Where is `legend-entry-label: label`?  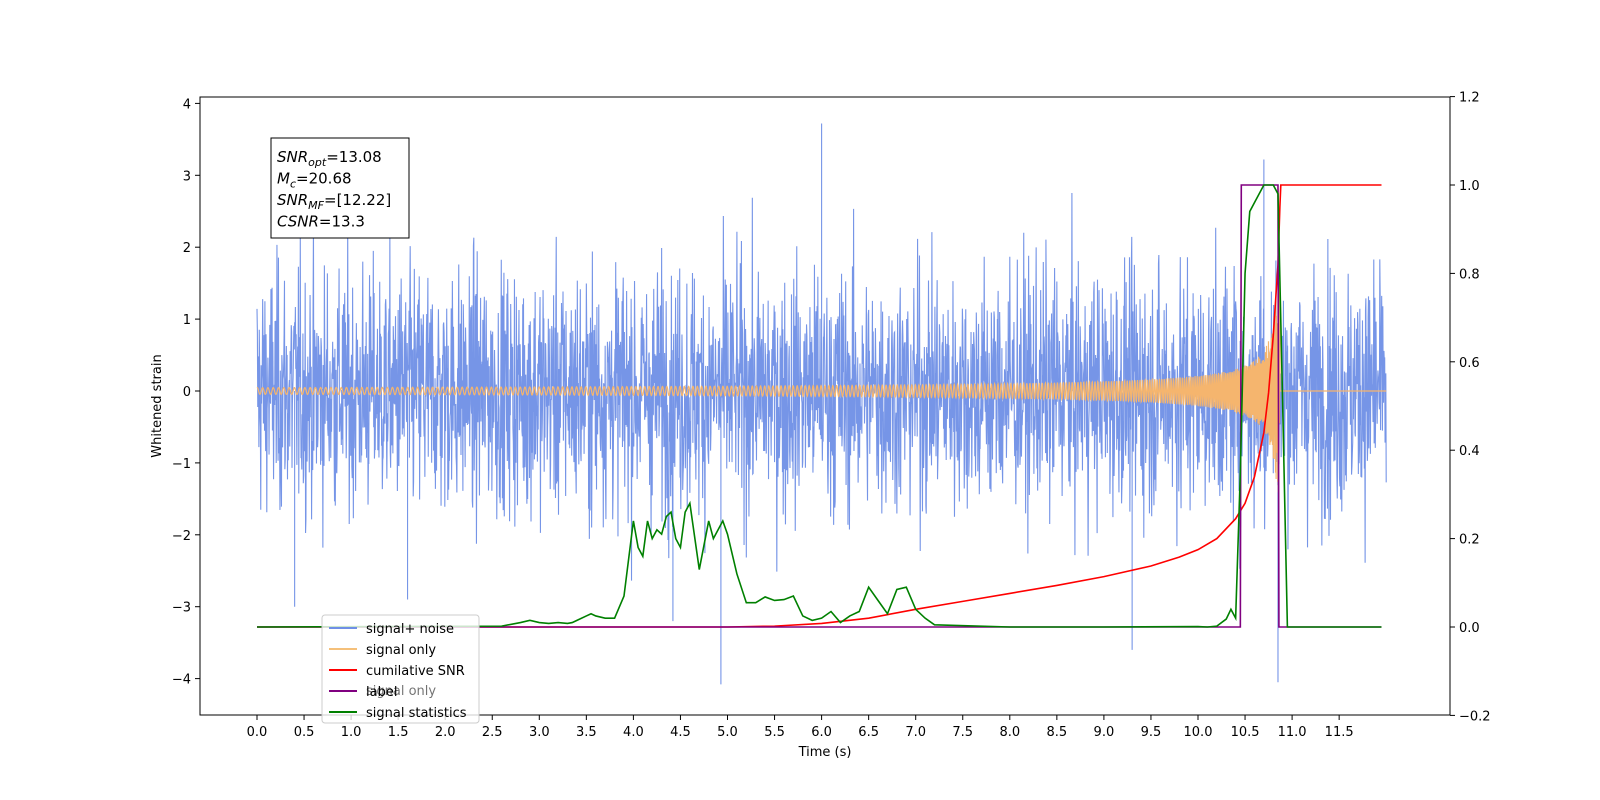 legend-entry-label: label is located at coordinates (381, 692).